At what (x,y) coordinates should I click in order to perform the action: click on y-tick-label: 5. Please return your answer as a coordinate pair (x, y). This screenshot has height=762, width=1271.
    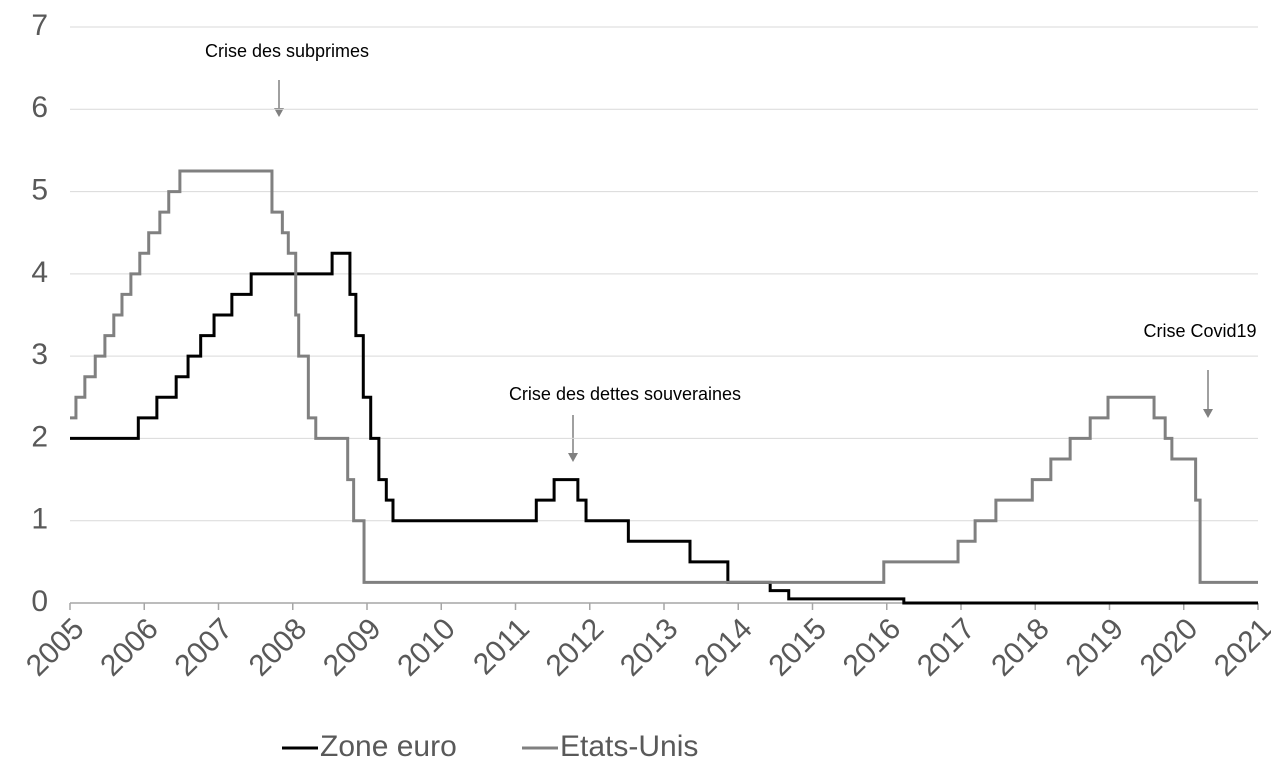
    Looking at the image, I should click on (39, 189).